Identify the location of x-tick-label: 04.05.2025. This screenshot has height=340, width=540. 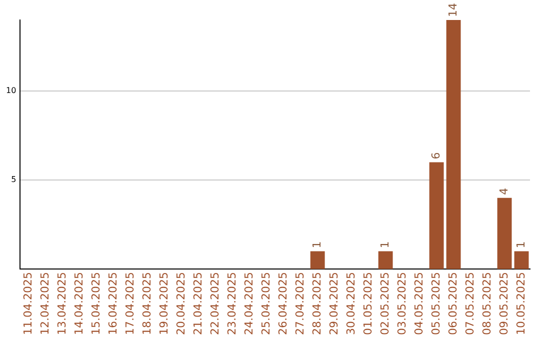
(419, 304).